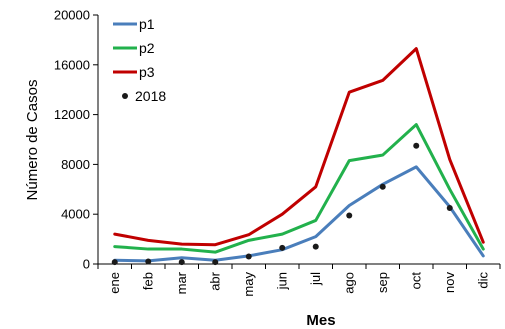  I want to click on y-tick-label: 20000, so click(72, 15).